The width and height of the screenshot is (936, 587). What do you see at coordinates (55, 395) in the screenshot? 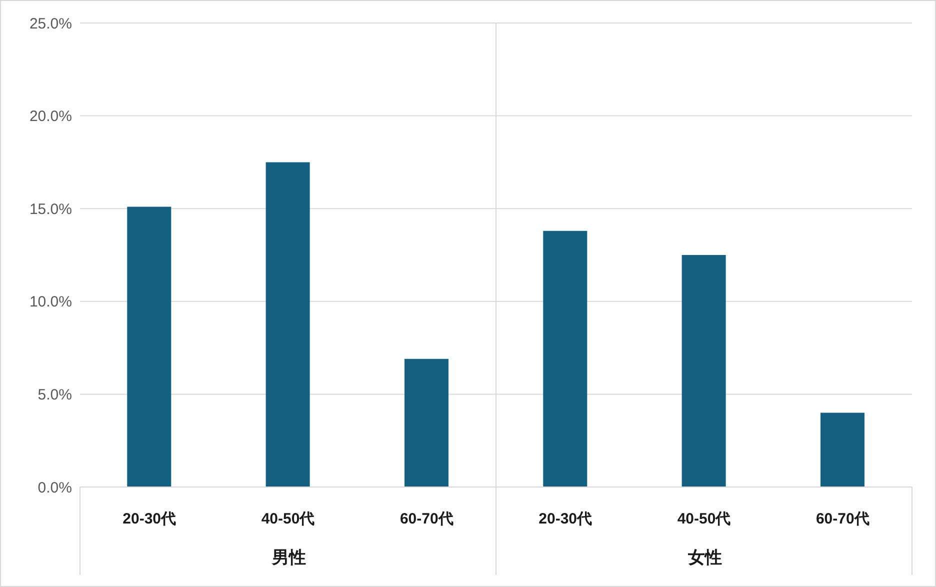
I see `y-tick-label: 5.0%` at bounding box center [55, 395].